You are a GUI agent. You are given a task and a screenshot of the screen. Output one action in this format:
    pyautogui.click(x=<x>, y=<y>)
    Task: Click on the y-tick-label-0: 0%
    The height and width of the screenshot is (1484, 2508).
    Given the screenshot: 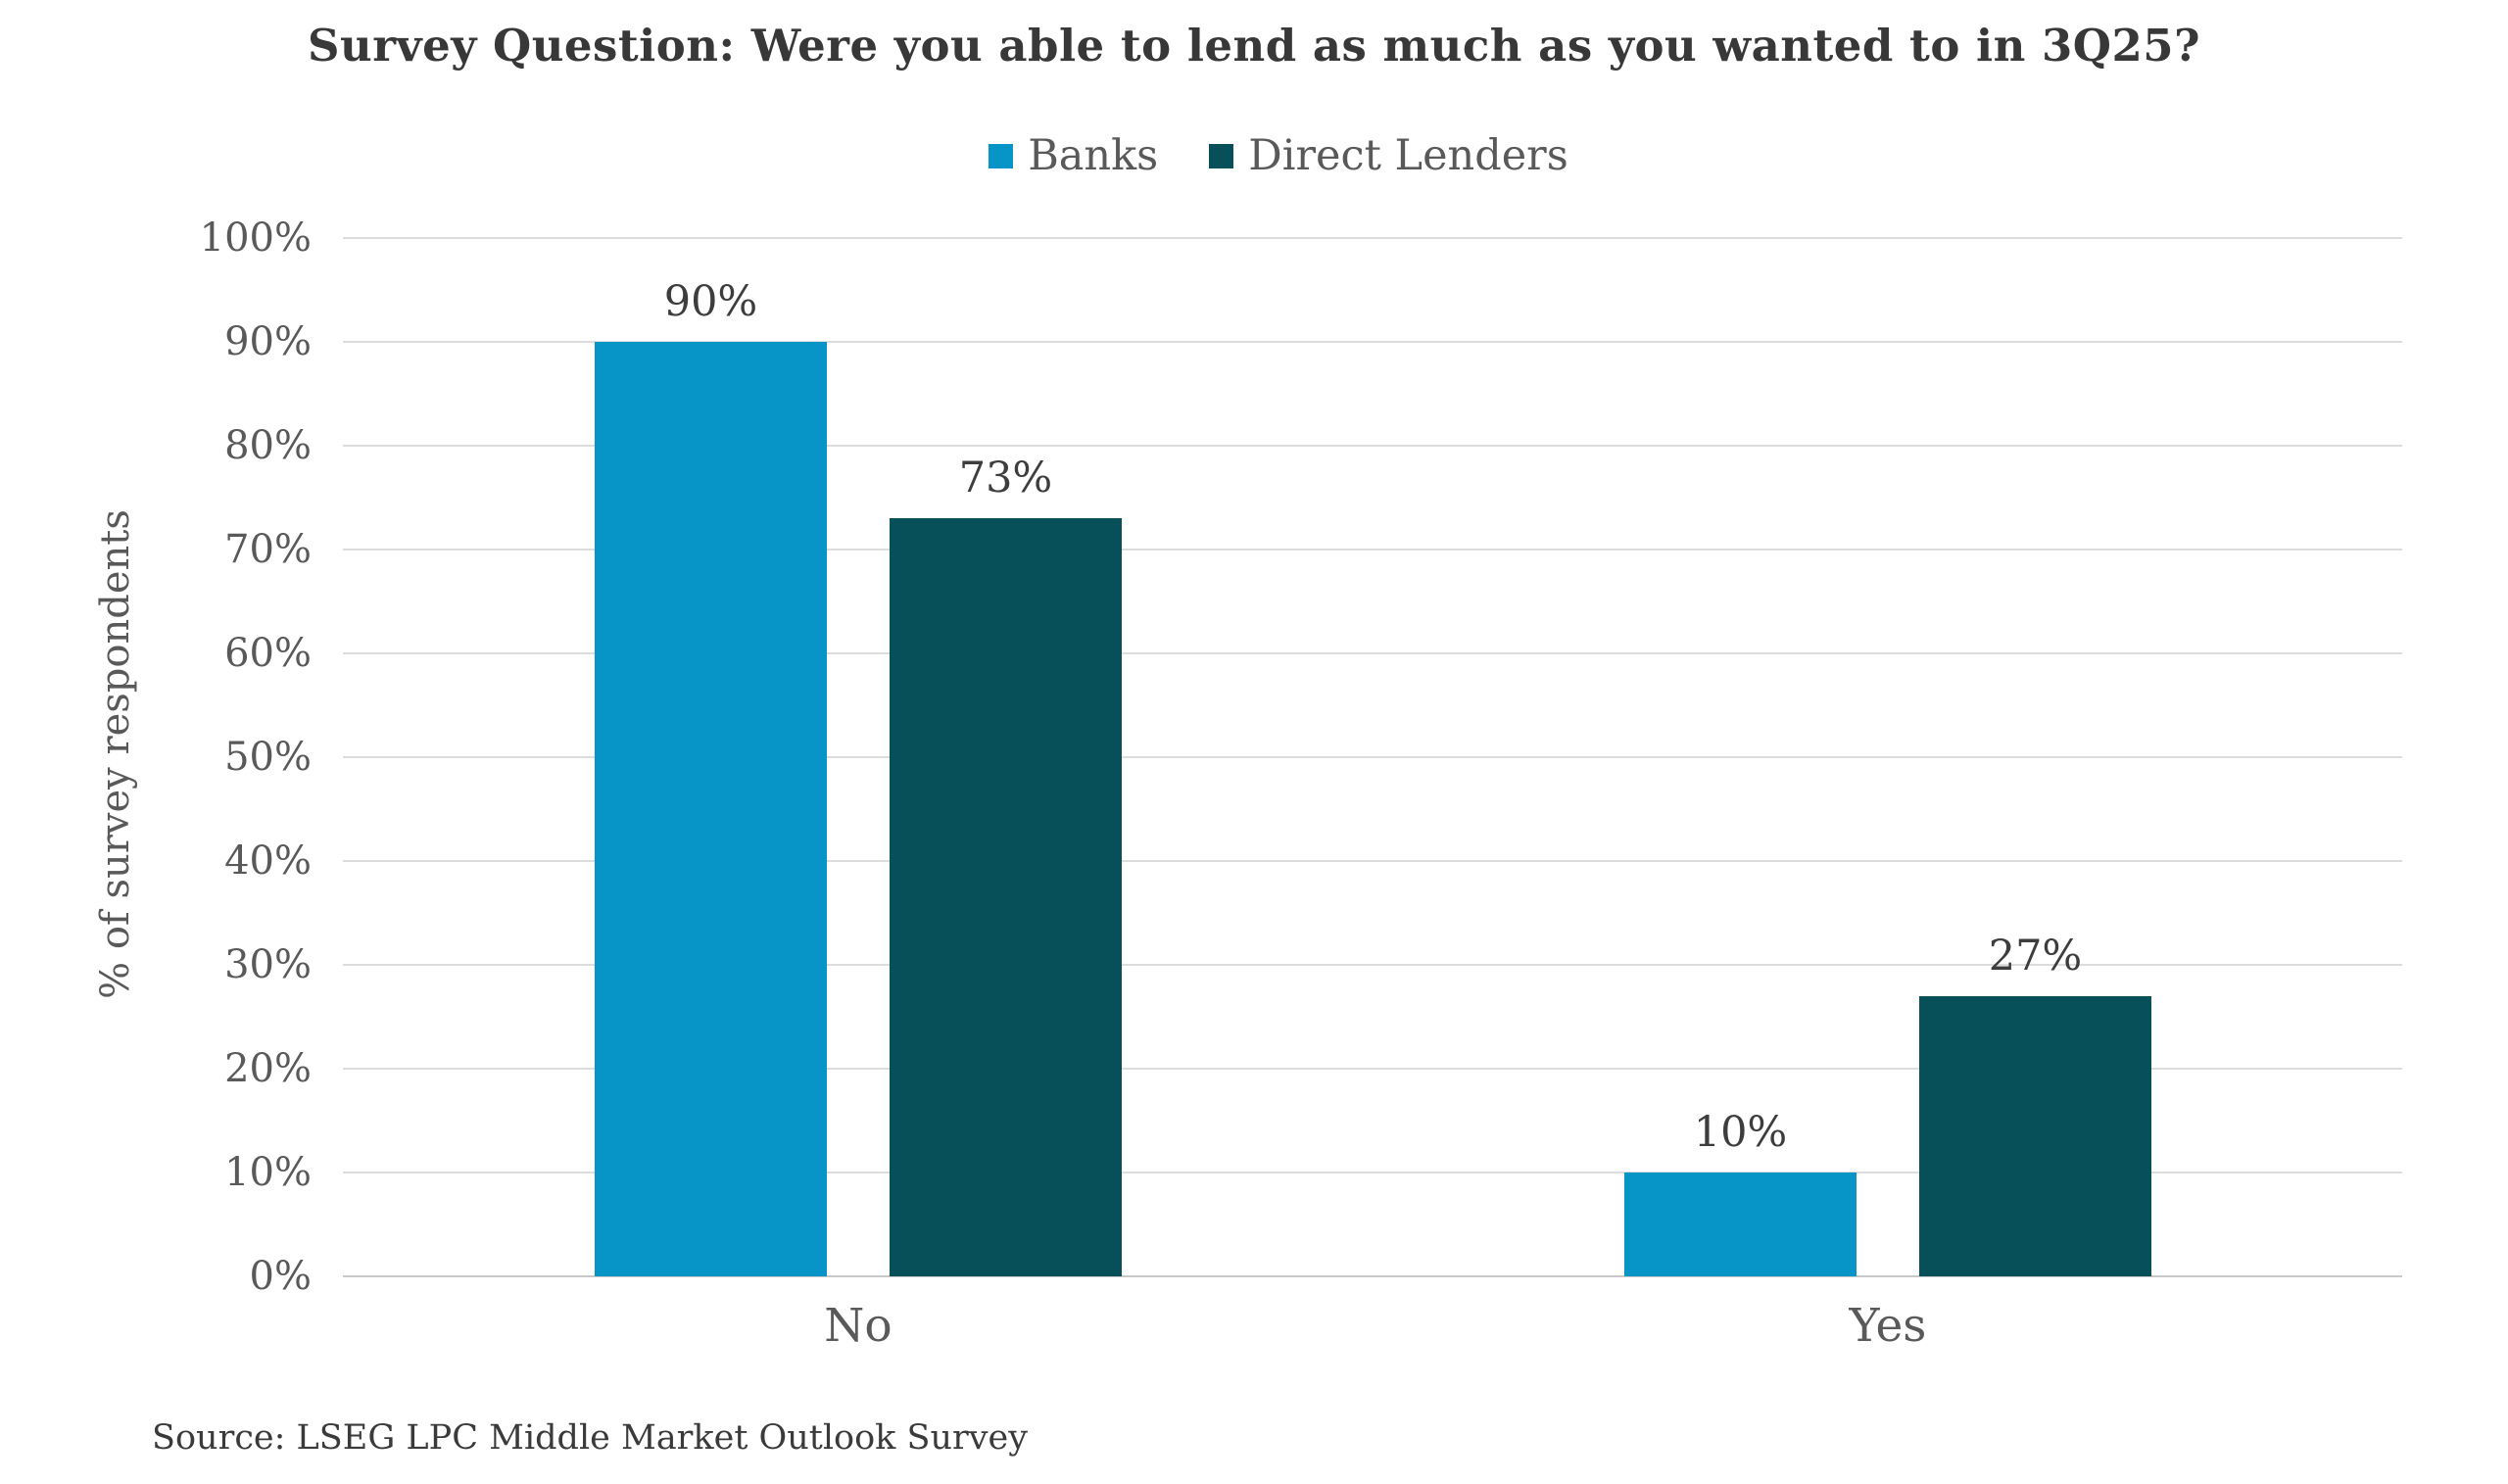 What is the action you would take?
    pyautogui.click(x=280, y=1276)
    